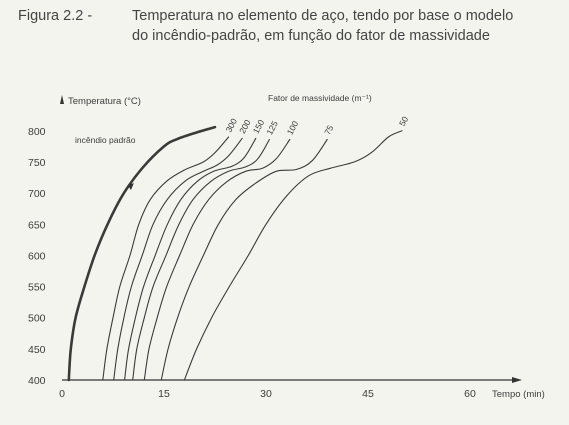  I want to click on x-axis-title: Tempo (min), so click(518, 394).